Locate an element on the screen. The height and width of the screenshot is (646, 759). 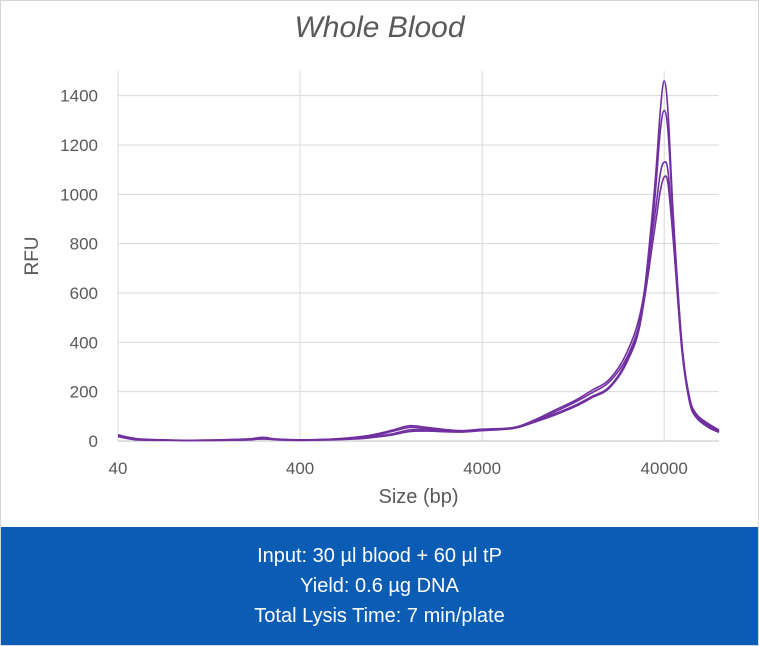
info-input-line: Input: 30 µl blood + 60 µl tP is located at coordinates (379, 556).